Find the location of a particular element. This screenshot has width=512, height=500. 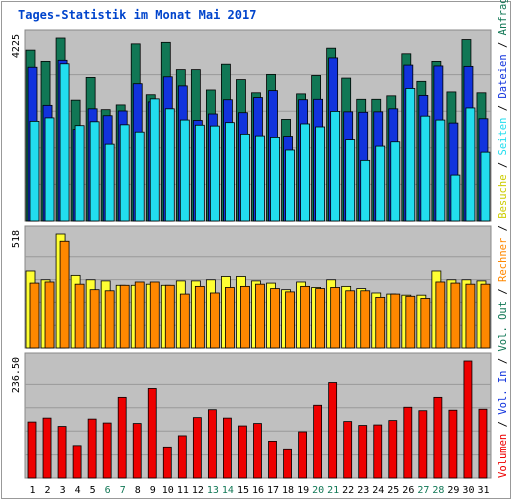

x-tick-label: 18 is located at coordinates (288, 490).